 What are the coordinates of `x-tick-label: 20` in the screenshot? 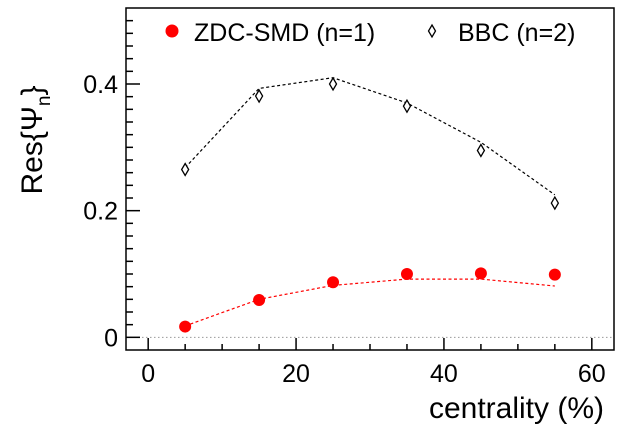 It's located at (296, 374).